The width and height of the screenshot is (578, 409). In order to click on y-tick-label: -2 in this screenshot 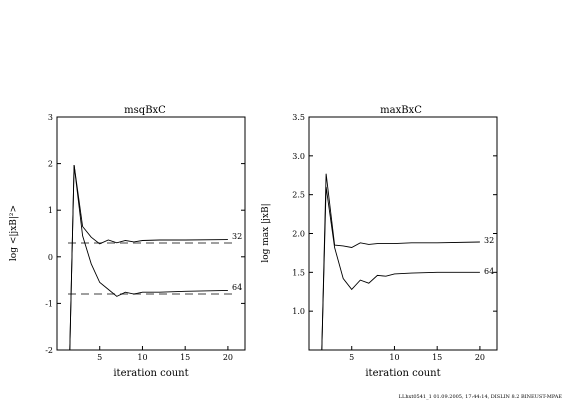, I will do `click(49, 350)`.